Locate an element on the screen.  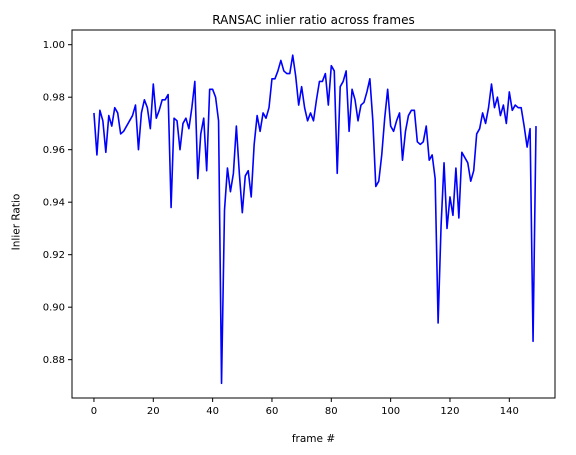
y-tick-label: 0.94 is located at coordinates (54, 203).